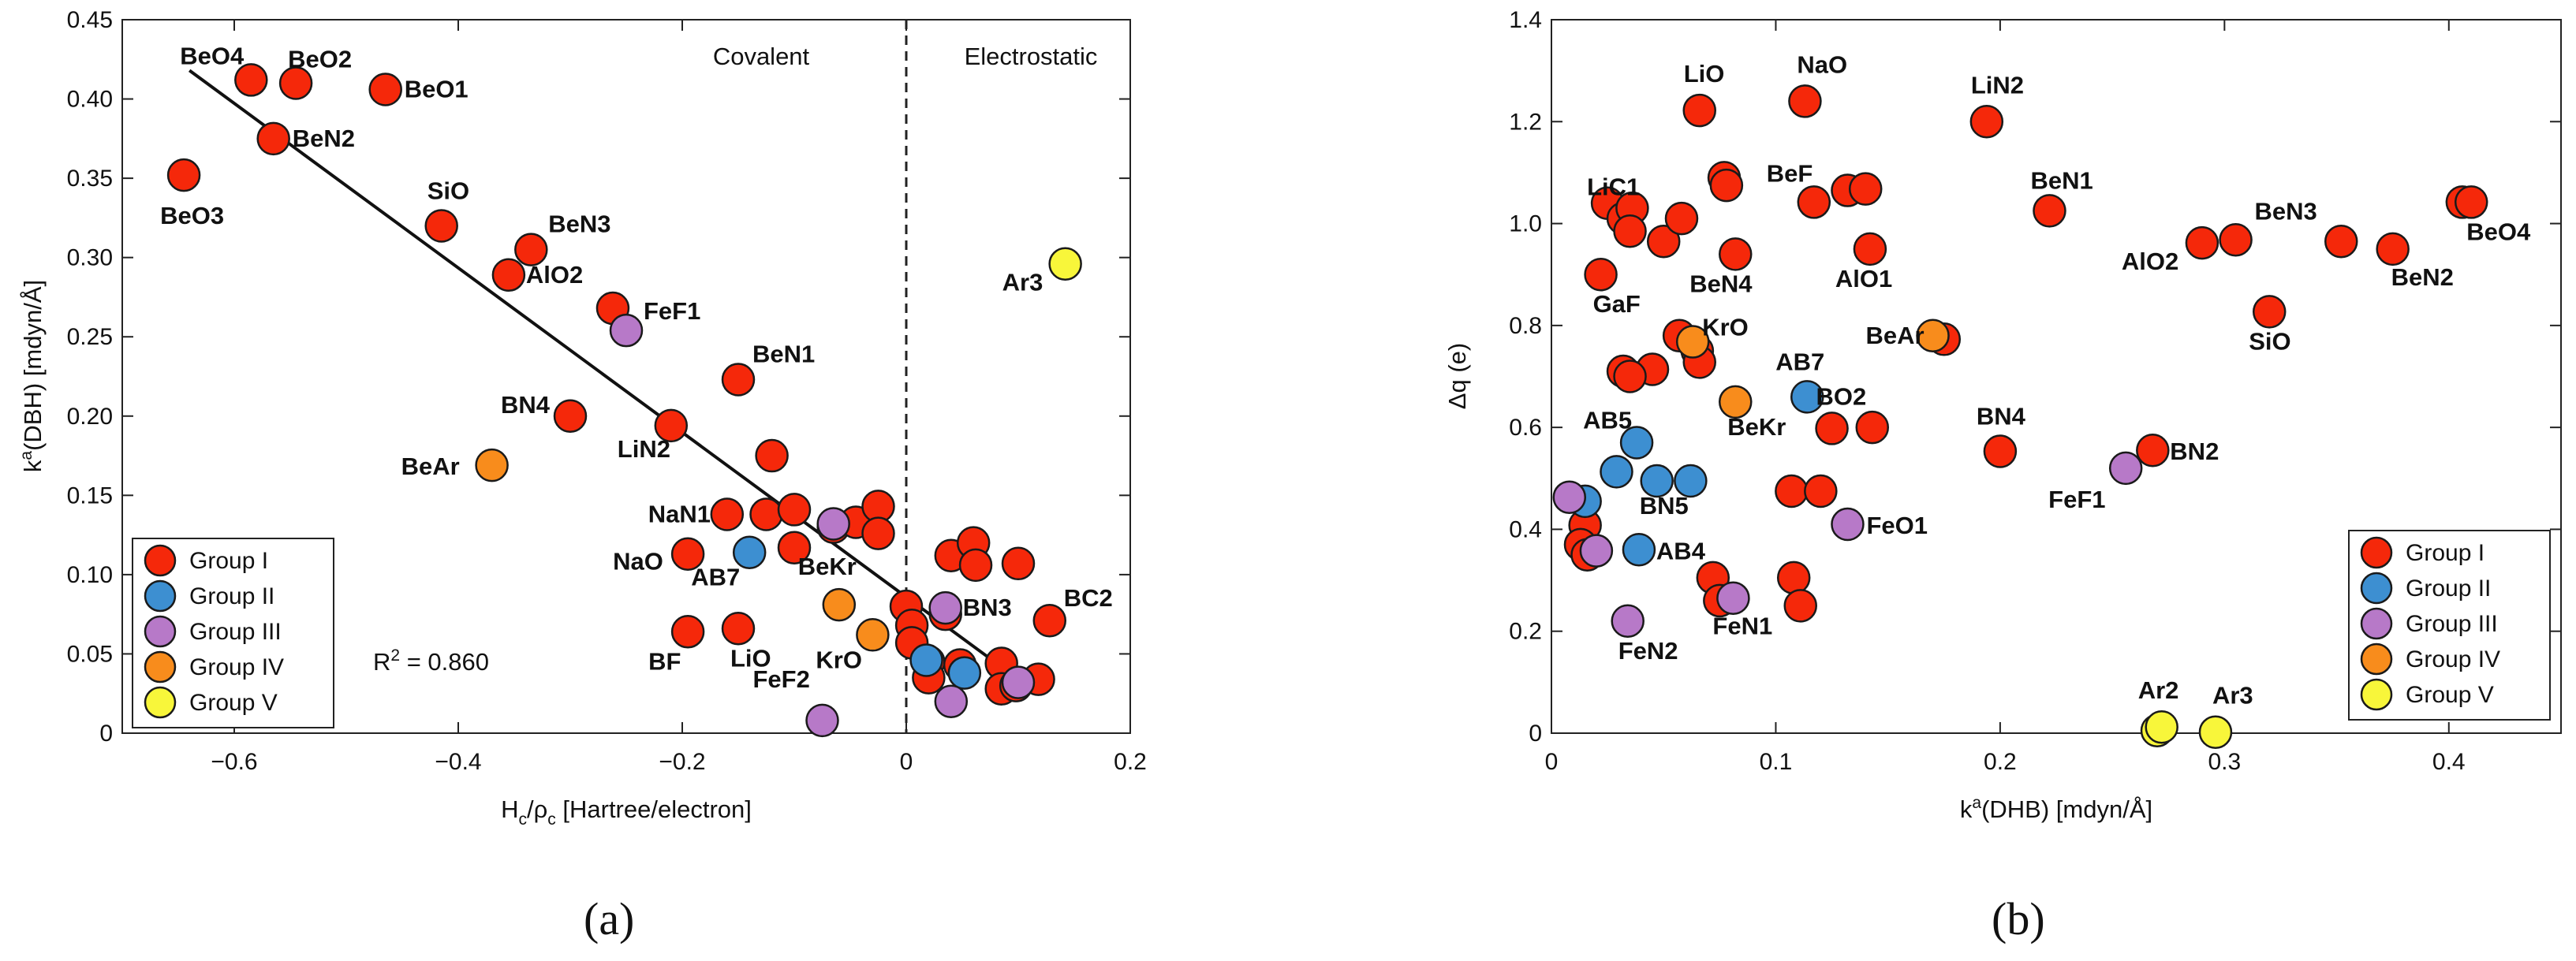 Image resolution: width=2576 pixels, height=961 pixels. I want to click on point-label: KrO, so click(839, 659).